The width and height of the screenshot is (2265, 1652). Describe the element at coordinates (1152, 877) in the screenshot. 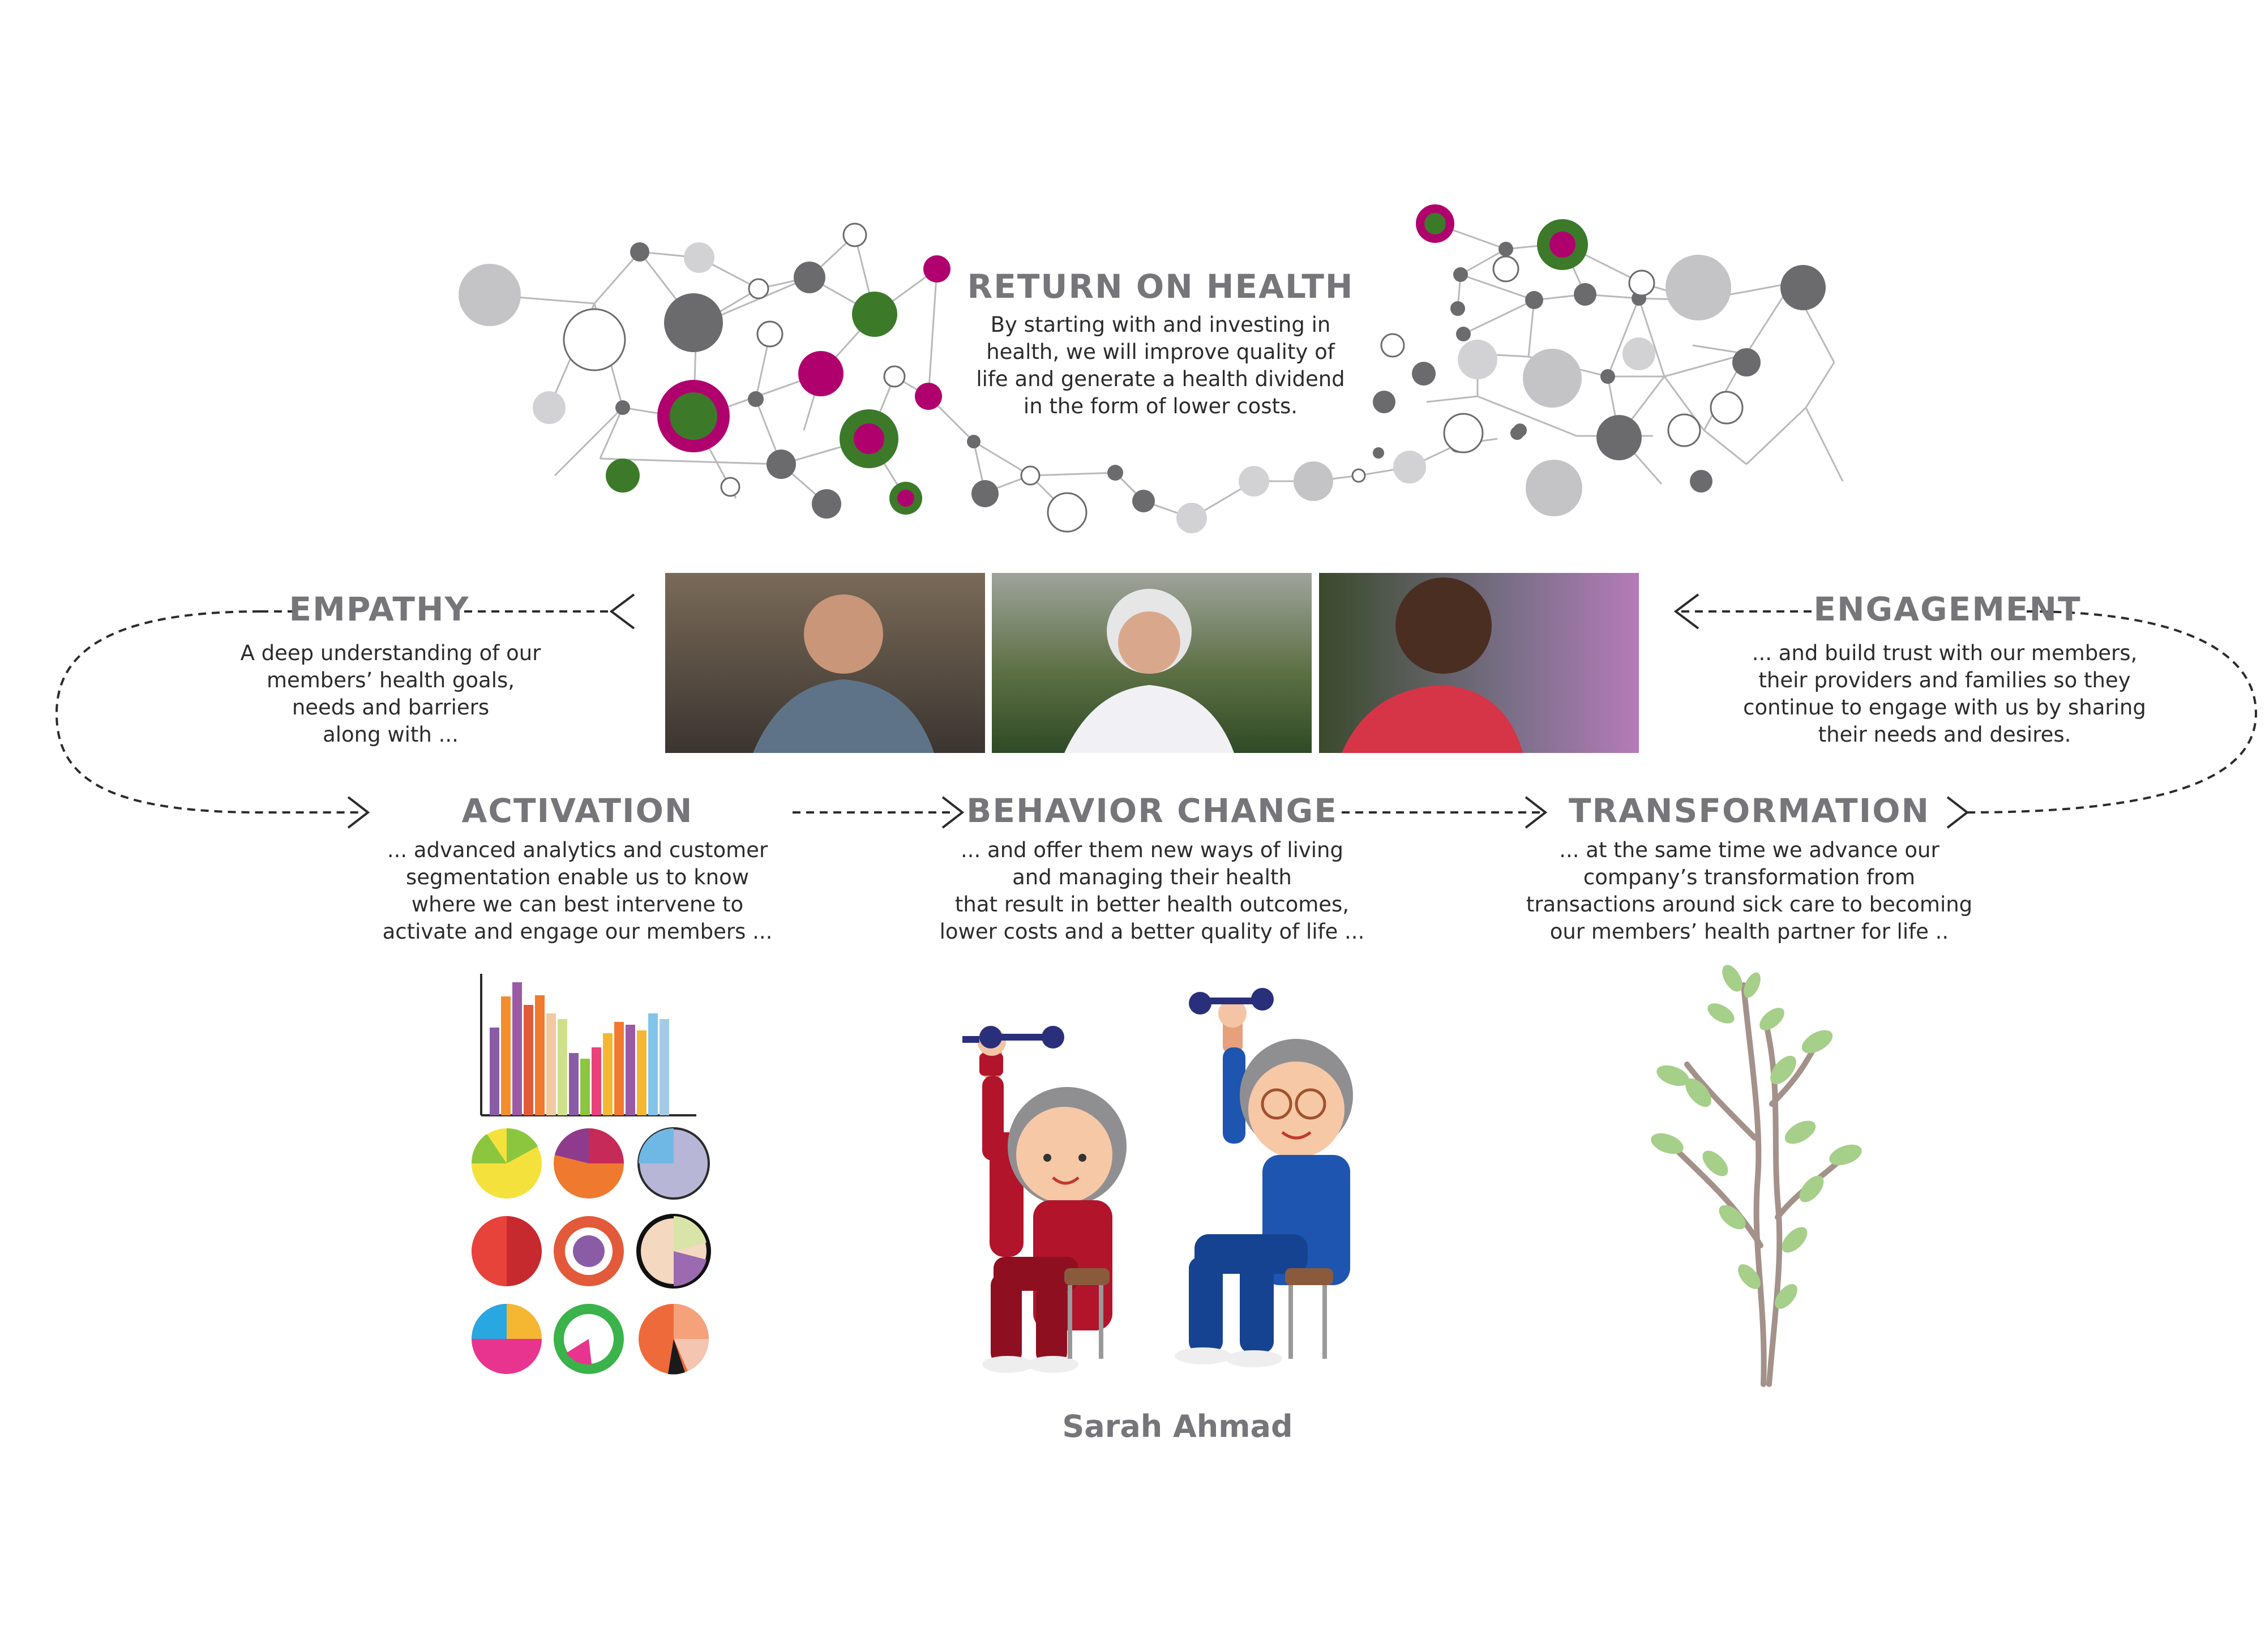

I see `behavior-change-line: and managing their health` at that location.